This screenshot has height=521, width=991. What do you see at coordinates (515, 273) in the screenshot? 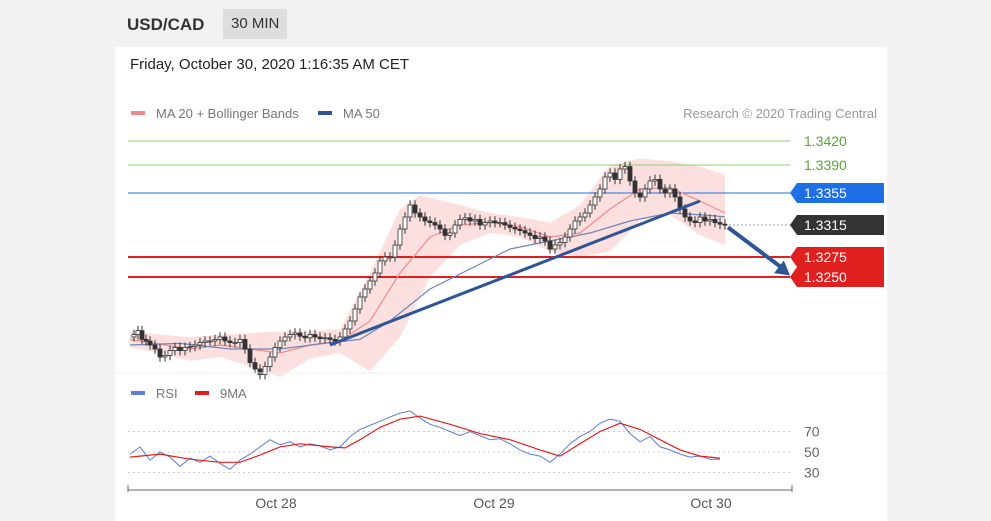
I see `trend-line` at bounding box center [515, 273].